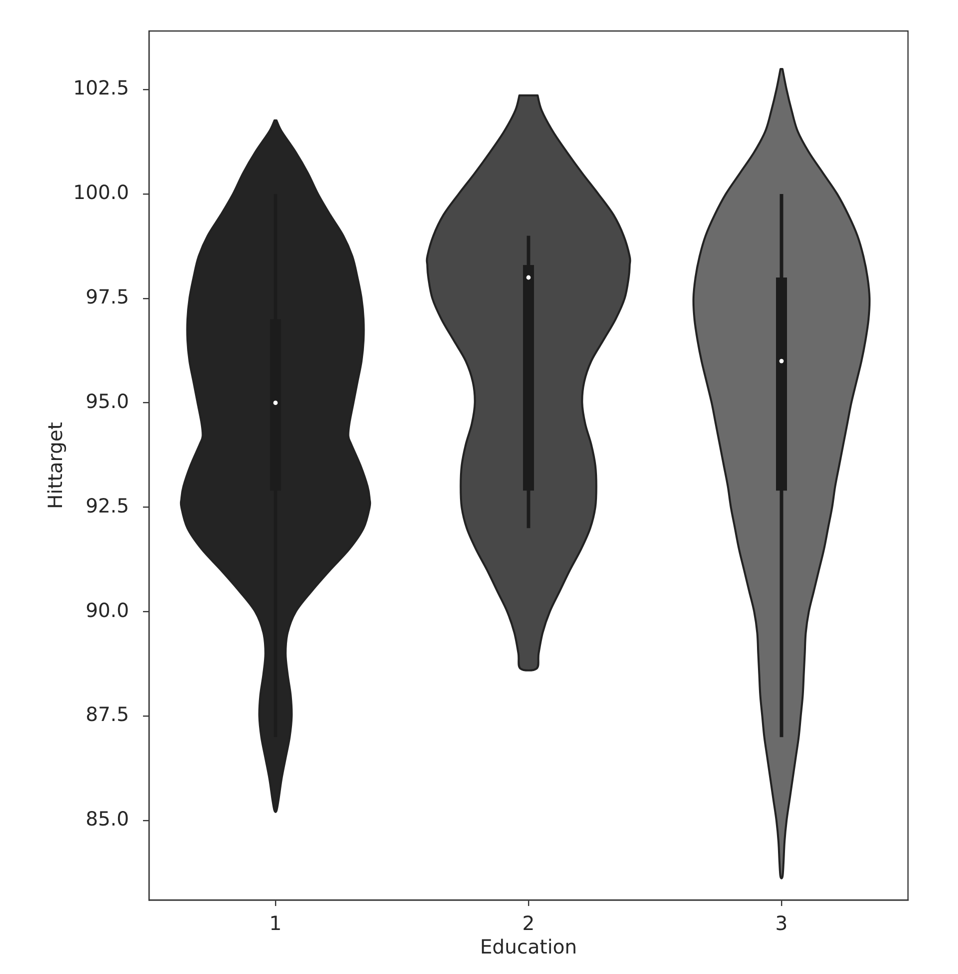 This screenshot has height=974, width=958. What do you see at coordinates (101, 192) in the screenshot?
I see `y-tick-label: 100.0` at bounding box center [101, 192].